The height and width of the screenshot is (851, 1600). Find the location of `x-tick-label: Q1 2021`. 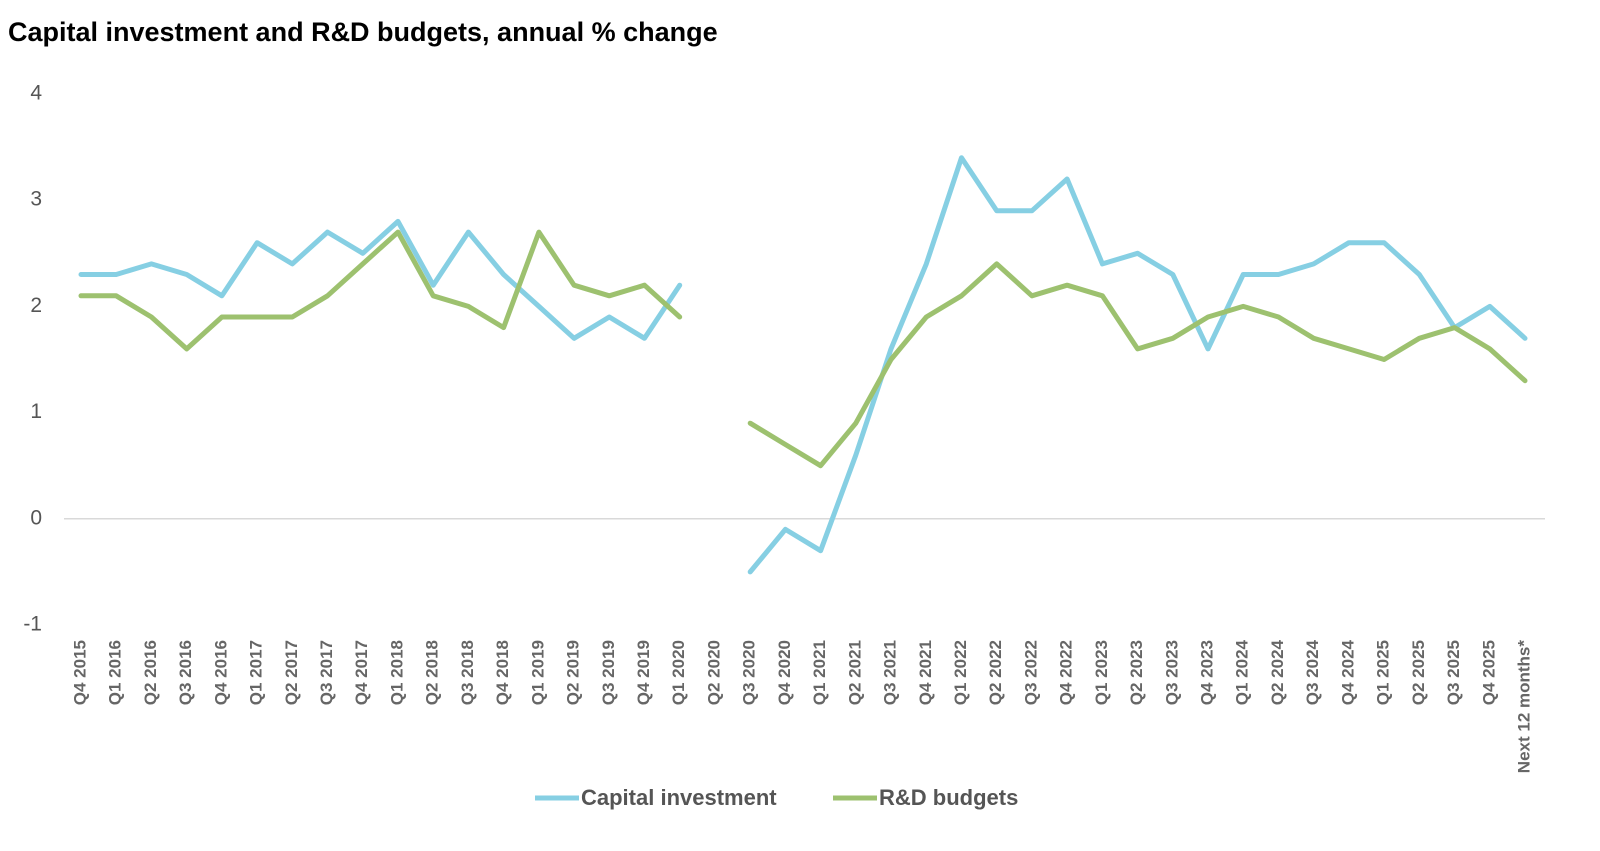

x-tick-label: Q1 2021 is located at coordinates (819, 672).